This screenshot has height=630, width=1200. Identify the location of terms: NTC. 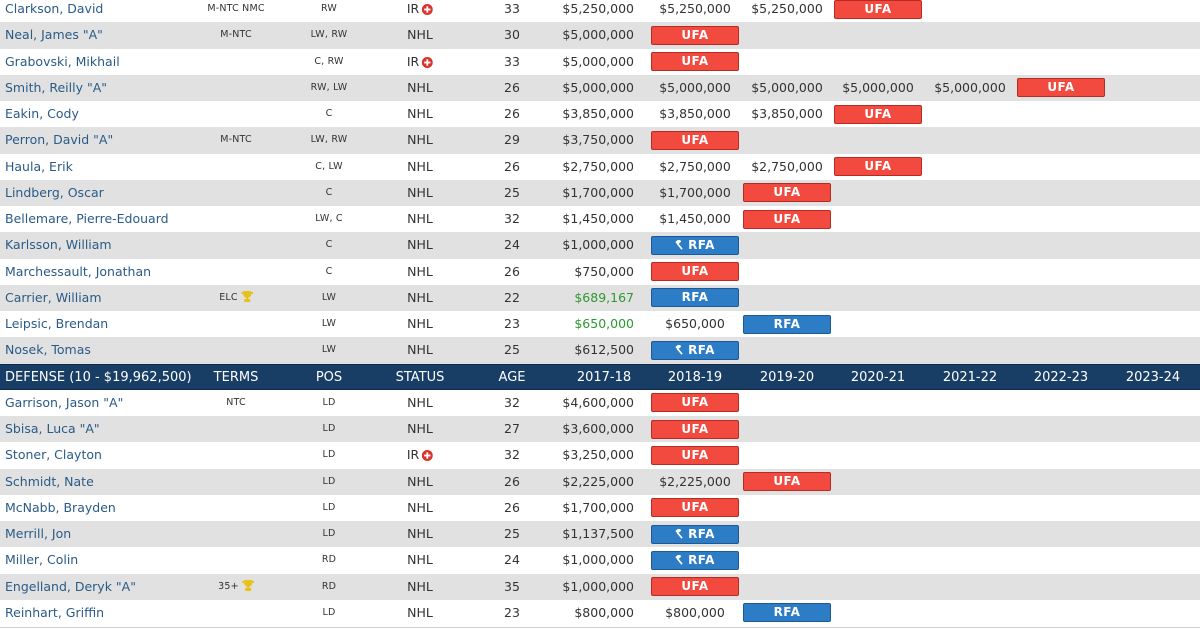
(236, 402).